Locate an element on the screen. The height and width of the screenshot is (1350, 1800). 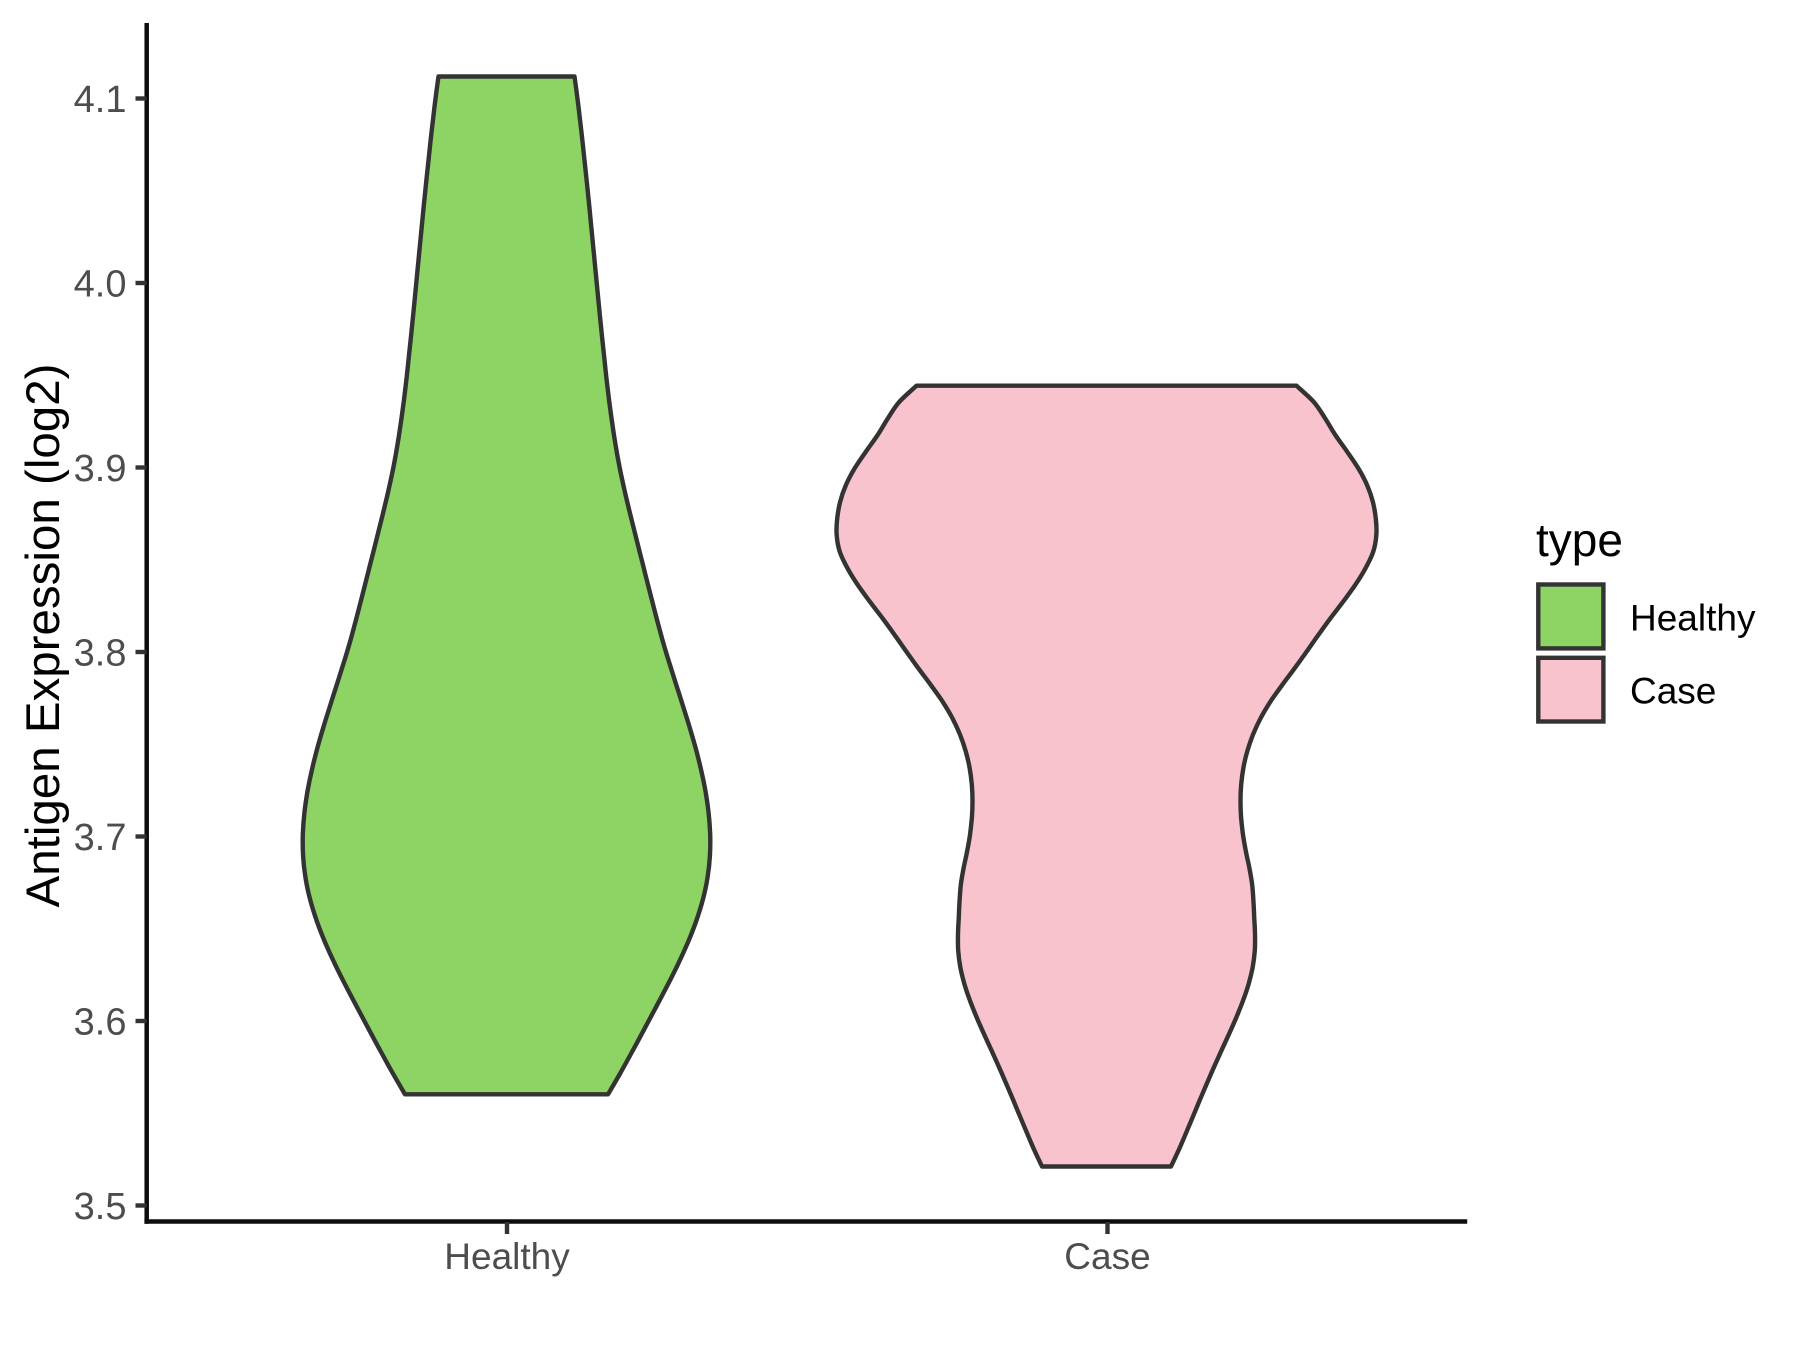
svg-text: 3.9 is located at coordinates (100, 469).